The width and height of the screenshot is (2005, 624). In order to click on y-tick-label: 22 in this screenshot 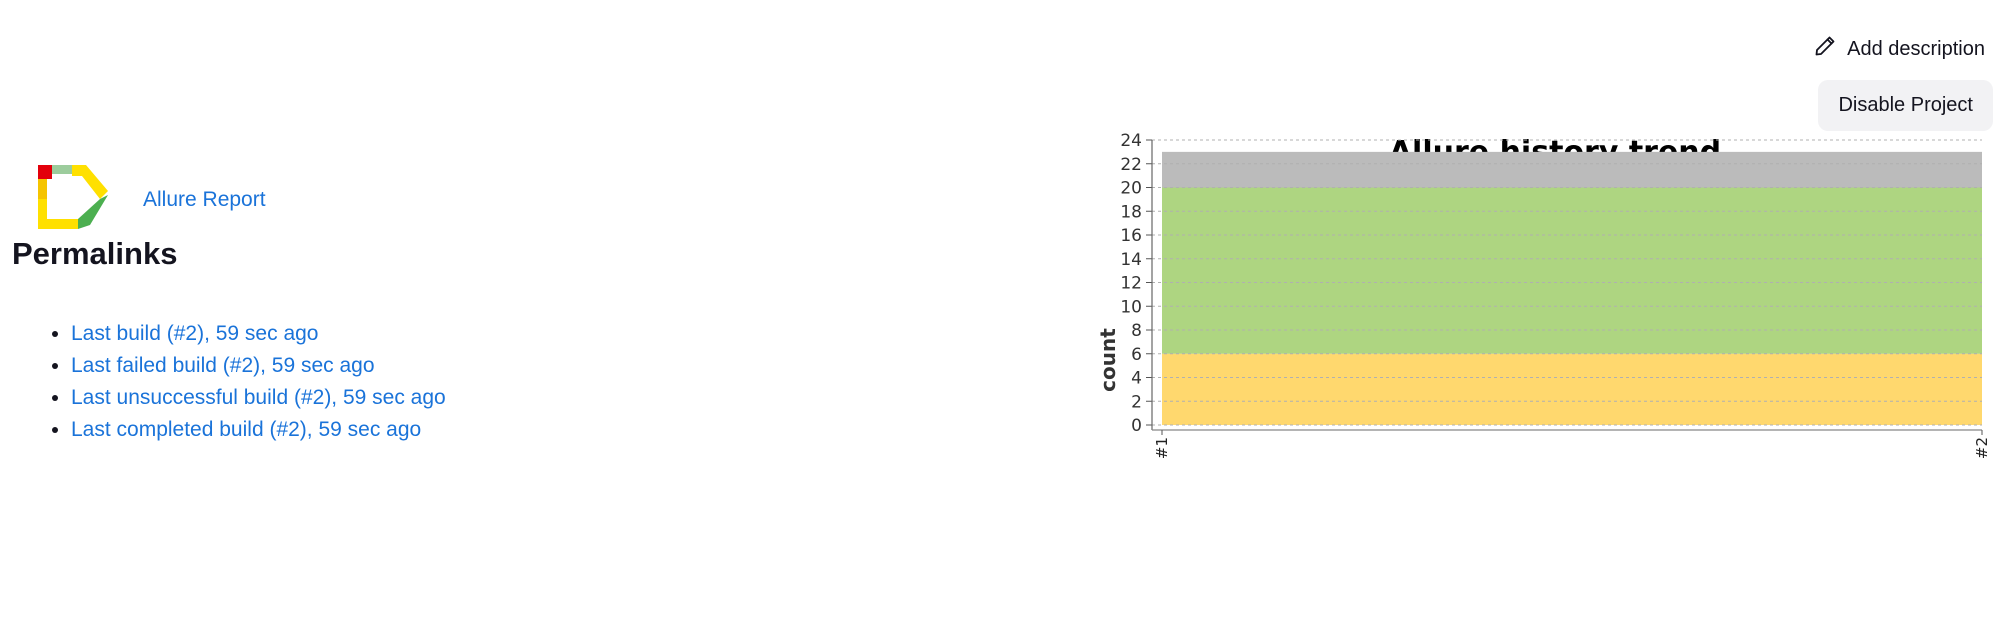, I will do `click(1131, 165)`.